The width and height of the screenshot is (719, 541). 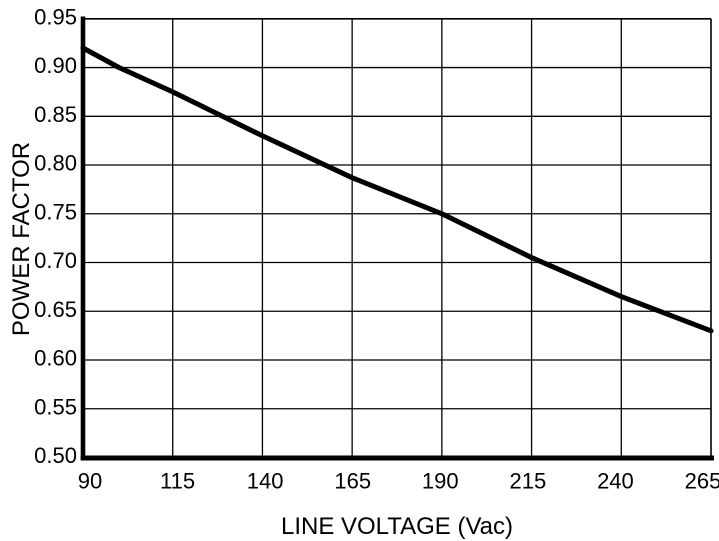 I want to click on y-tick-labels: 0.95 0.90 0.85 0.80 0.75 0.70 0.65 0.60 0.55 0.50, so click(x=55, y=236).